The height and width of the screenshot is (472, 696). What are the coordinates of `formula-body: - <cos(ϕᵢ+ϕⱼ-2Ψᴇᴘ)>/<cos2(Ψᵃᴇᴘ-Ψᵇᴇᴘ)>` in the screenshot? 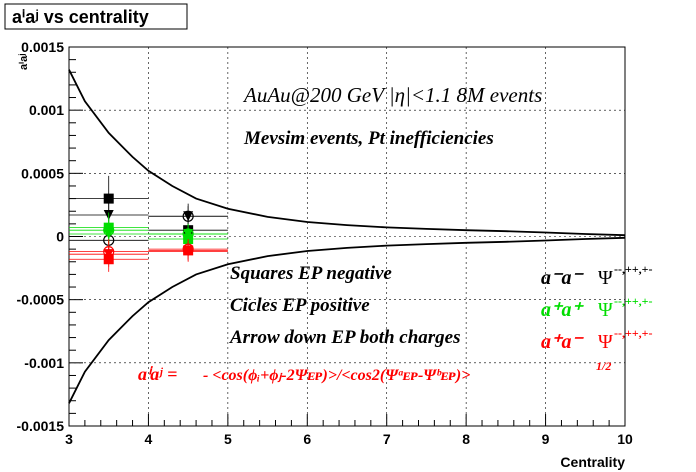 It's located at (336, 375).